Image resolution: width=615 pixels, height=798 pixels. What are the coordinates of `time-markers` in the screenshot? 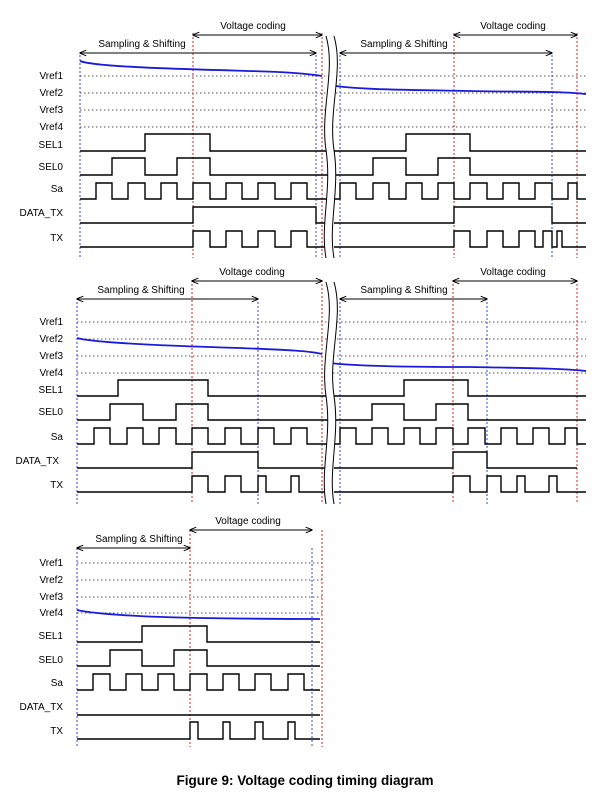 It's located at (199, 638).